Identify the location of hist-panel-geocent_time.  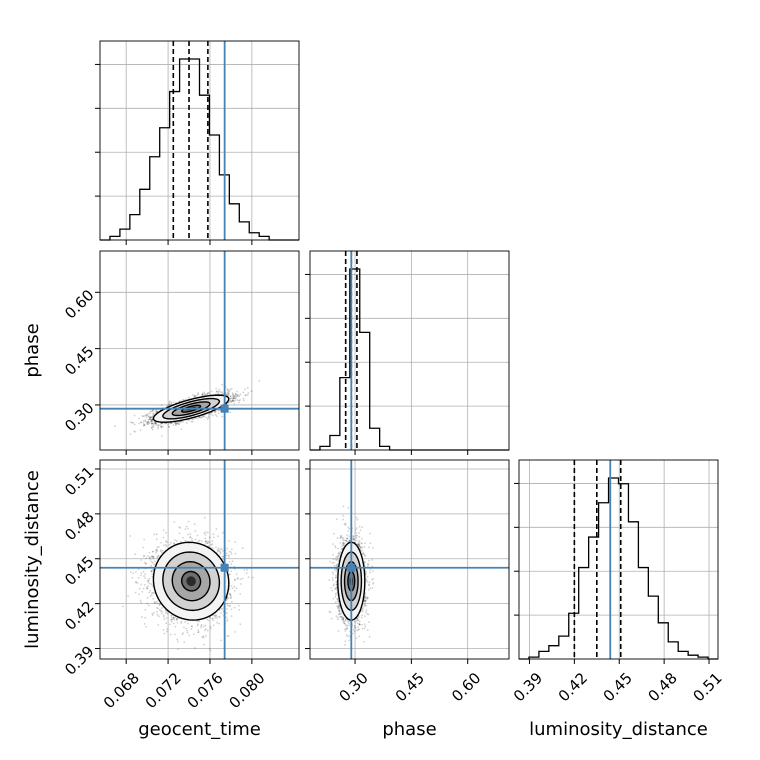
(197, 140).